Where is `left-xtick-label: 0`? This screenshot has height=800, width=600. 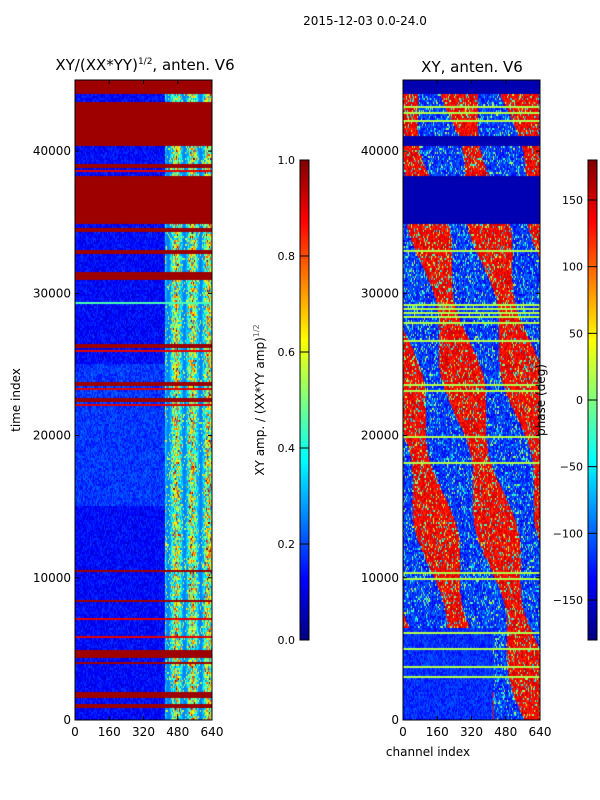 left-xtick-label: 0 is located at coordinates (75, 732).